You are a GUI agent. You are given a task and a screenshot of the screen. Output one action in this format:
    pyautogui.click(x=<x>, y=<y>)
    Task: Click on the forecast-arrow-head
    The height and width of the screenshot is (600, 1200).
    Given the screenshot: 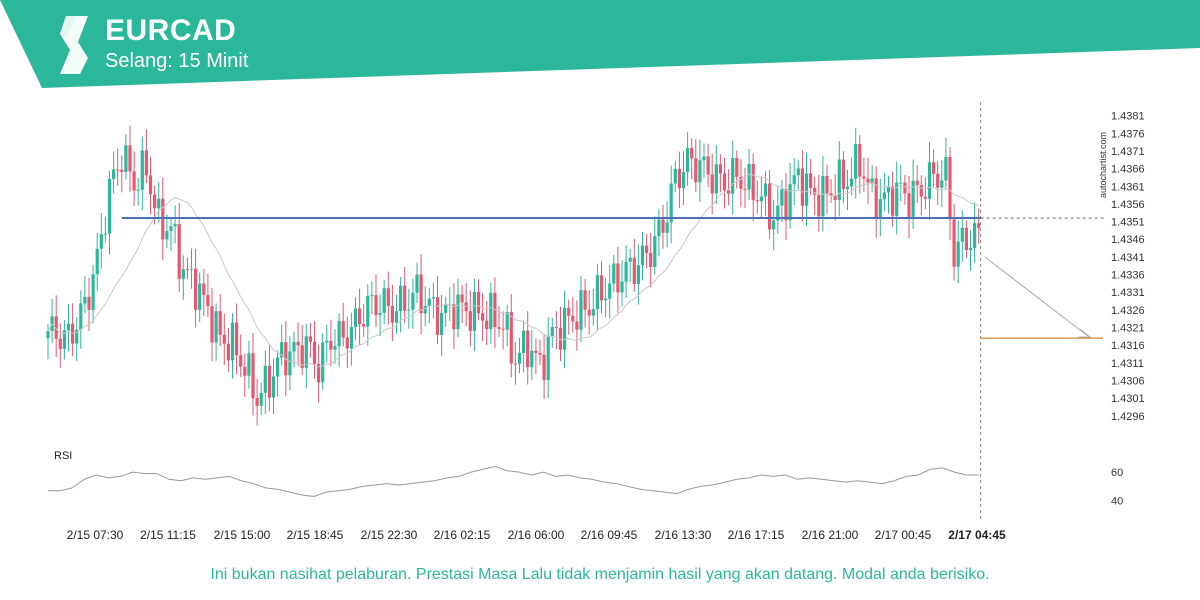 What is the action you would take?
    pyautogui.click(x=1085, y=333)
    